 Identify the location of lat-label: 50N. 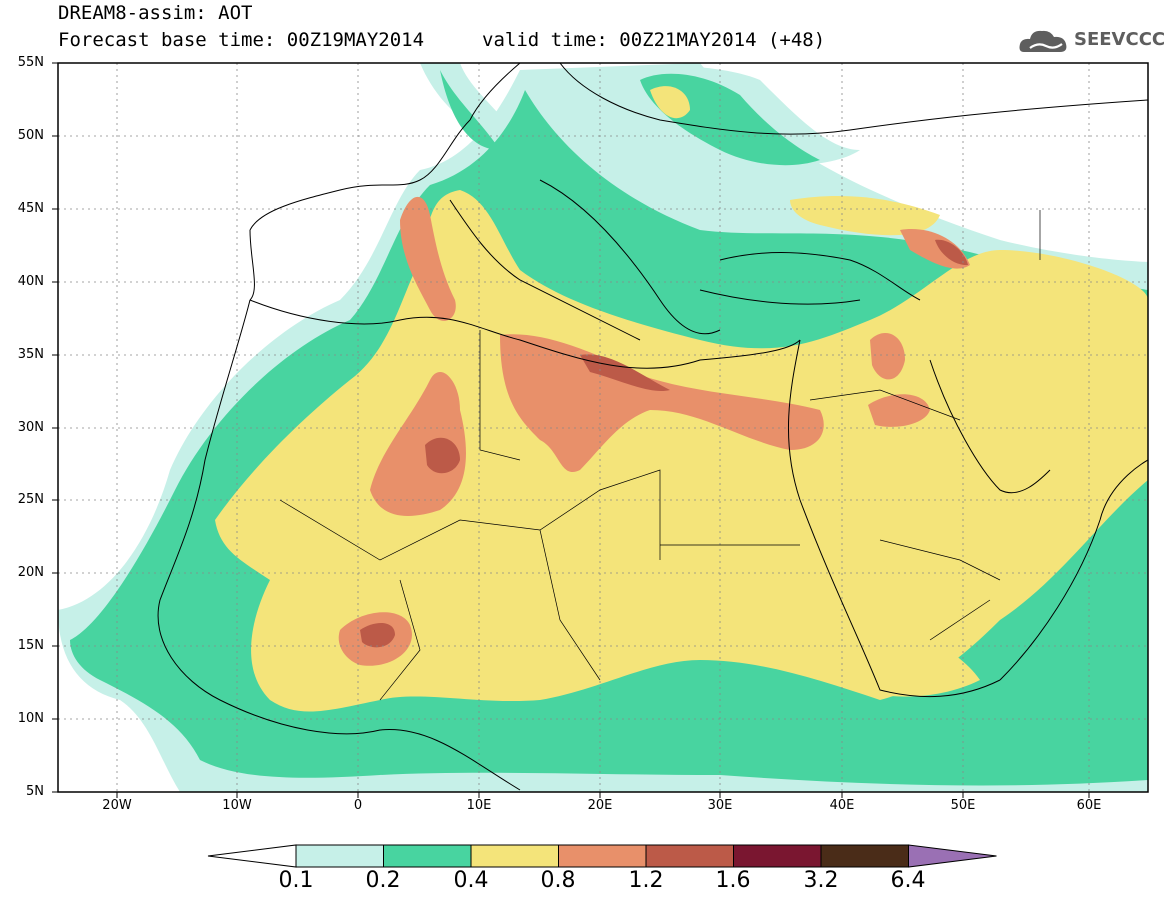
(30, 135).